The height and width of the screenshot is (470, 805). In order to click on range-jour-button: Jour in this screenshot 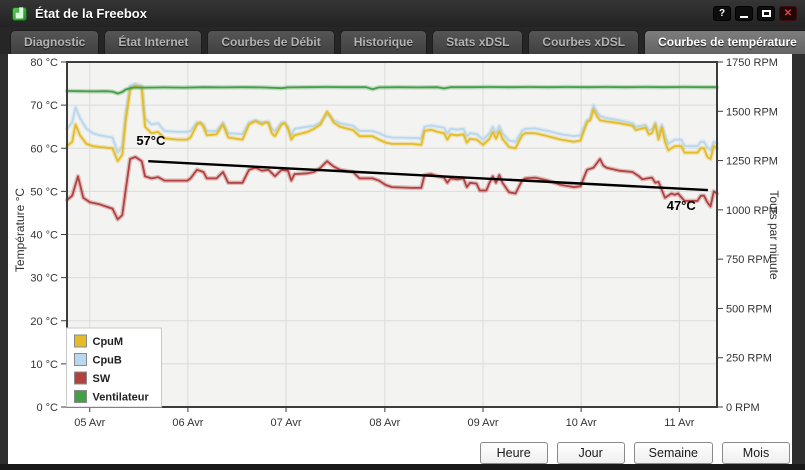, I will do `click(590, 453)`.